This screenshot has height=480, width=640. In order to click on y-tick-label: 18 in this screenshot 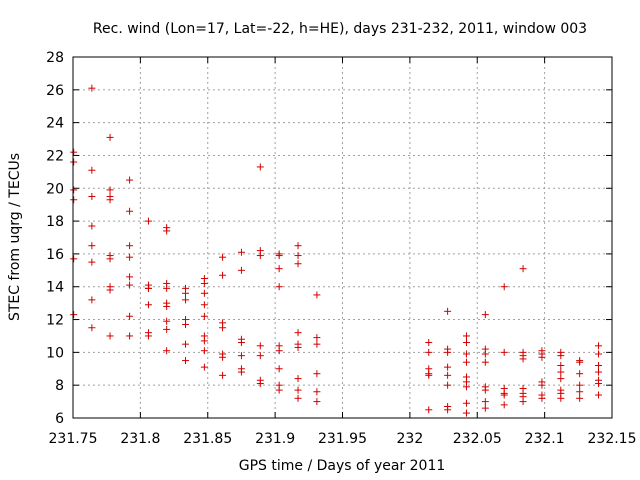, I will do `click(55, 222)`.